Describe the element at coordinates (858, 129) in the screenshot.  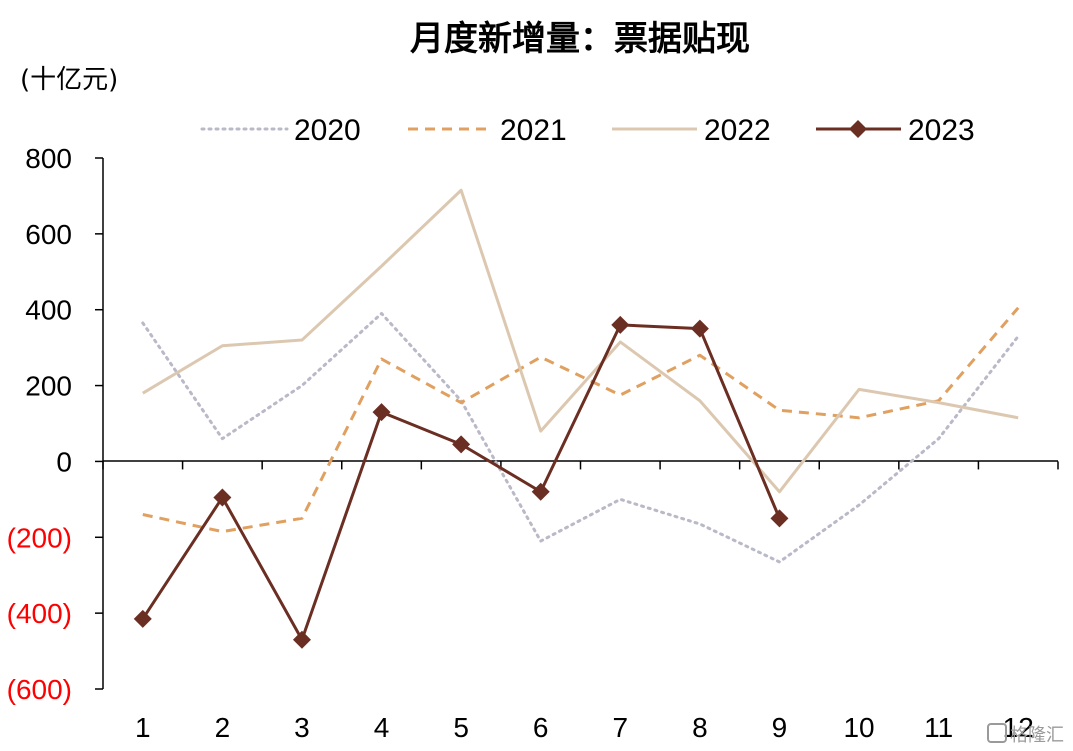
I see `legend-marker-2023` at that location.